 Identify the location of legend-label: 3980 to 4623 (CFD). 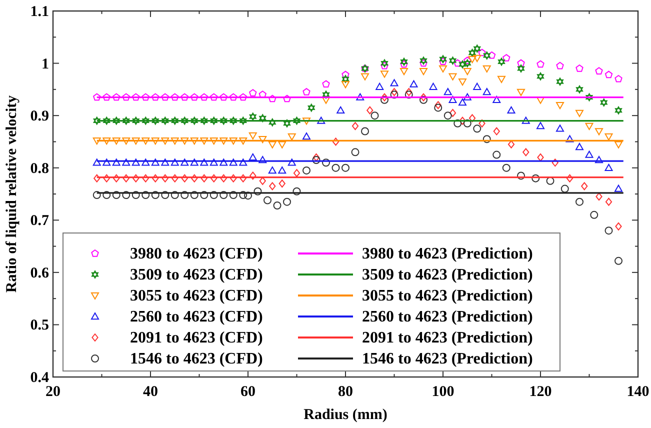
(196, 254).